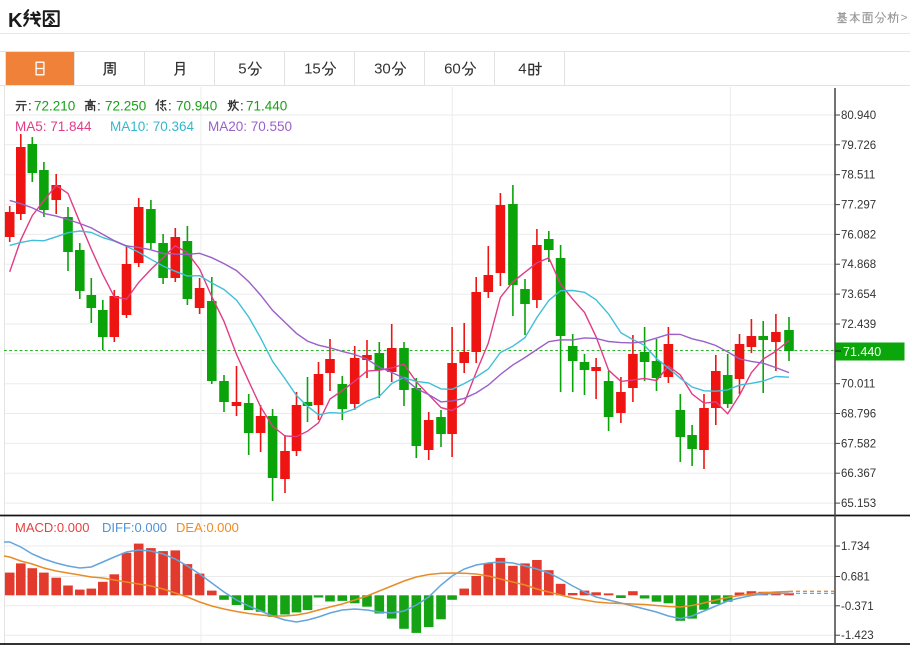 Image resolution: width=910 pixels, height=649 pixels. What do you see at coordinates (52, 527) in the screenshot?
I see `svg-text: MACD:0.000` at bounding box center [52, 527].